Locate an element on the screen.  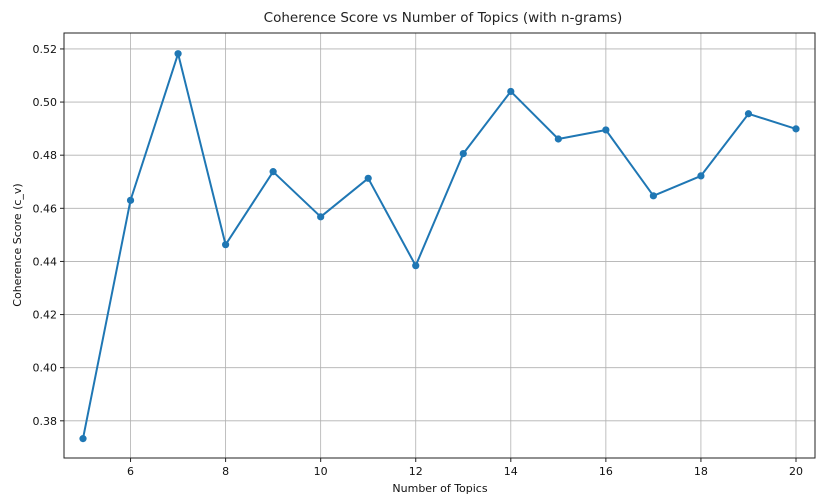
x-tick-label: 12 is located at coordinates (416, 471).